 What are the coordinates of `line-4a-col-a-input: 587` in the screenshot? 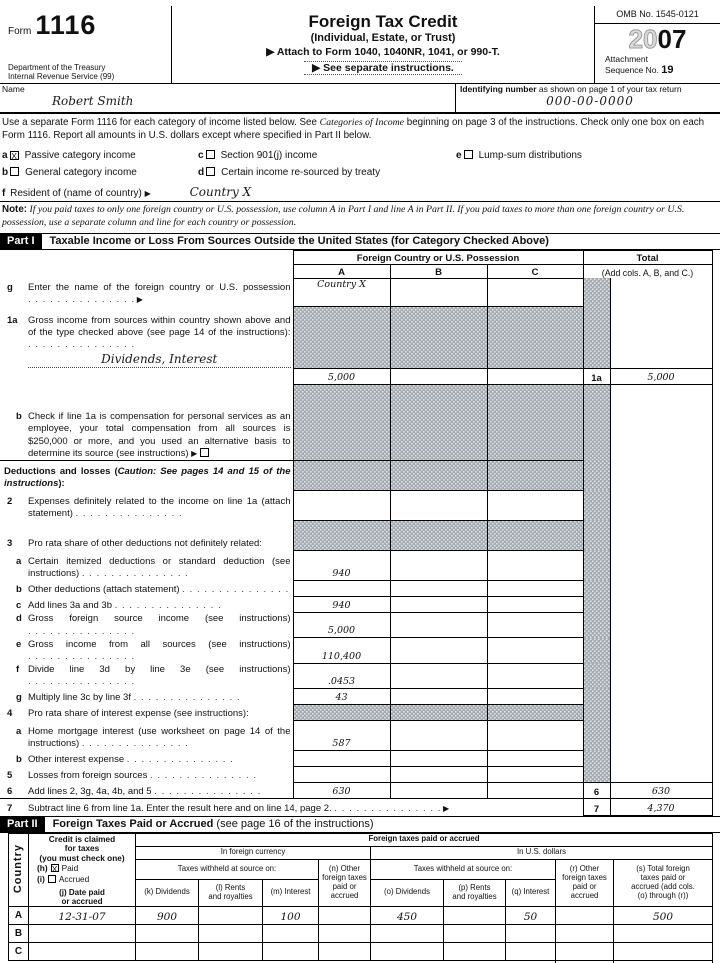 It's located at (341, 735).